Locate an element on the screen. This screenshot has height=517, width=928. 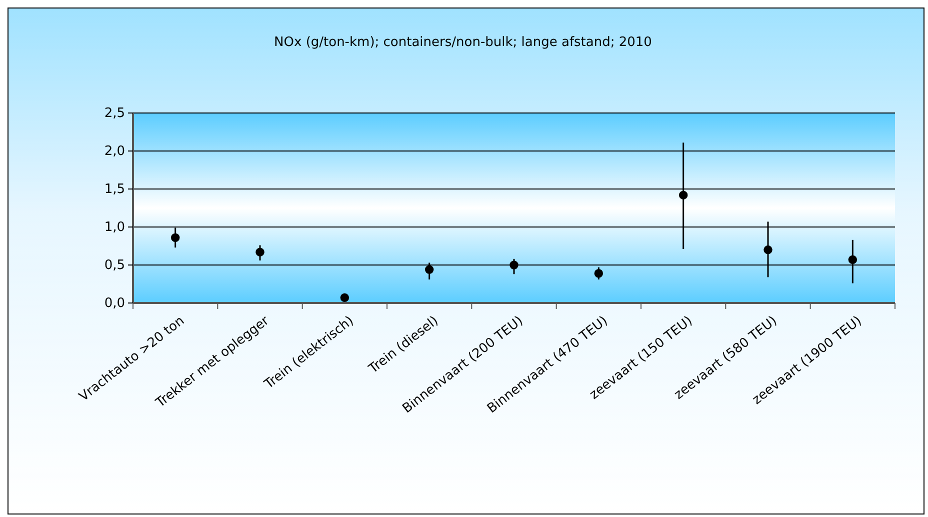
y-tick-label: 0,0 is located at coordinates (114, 304).